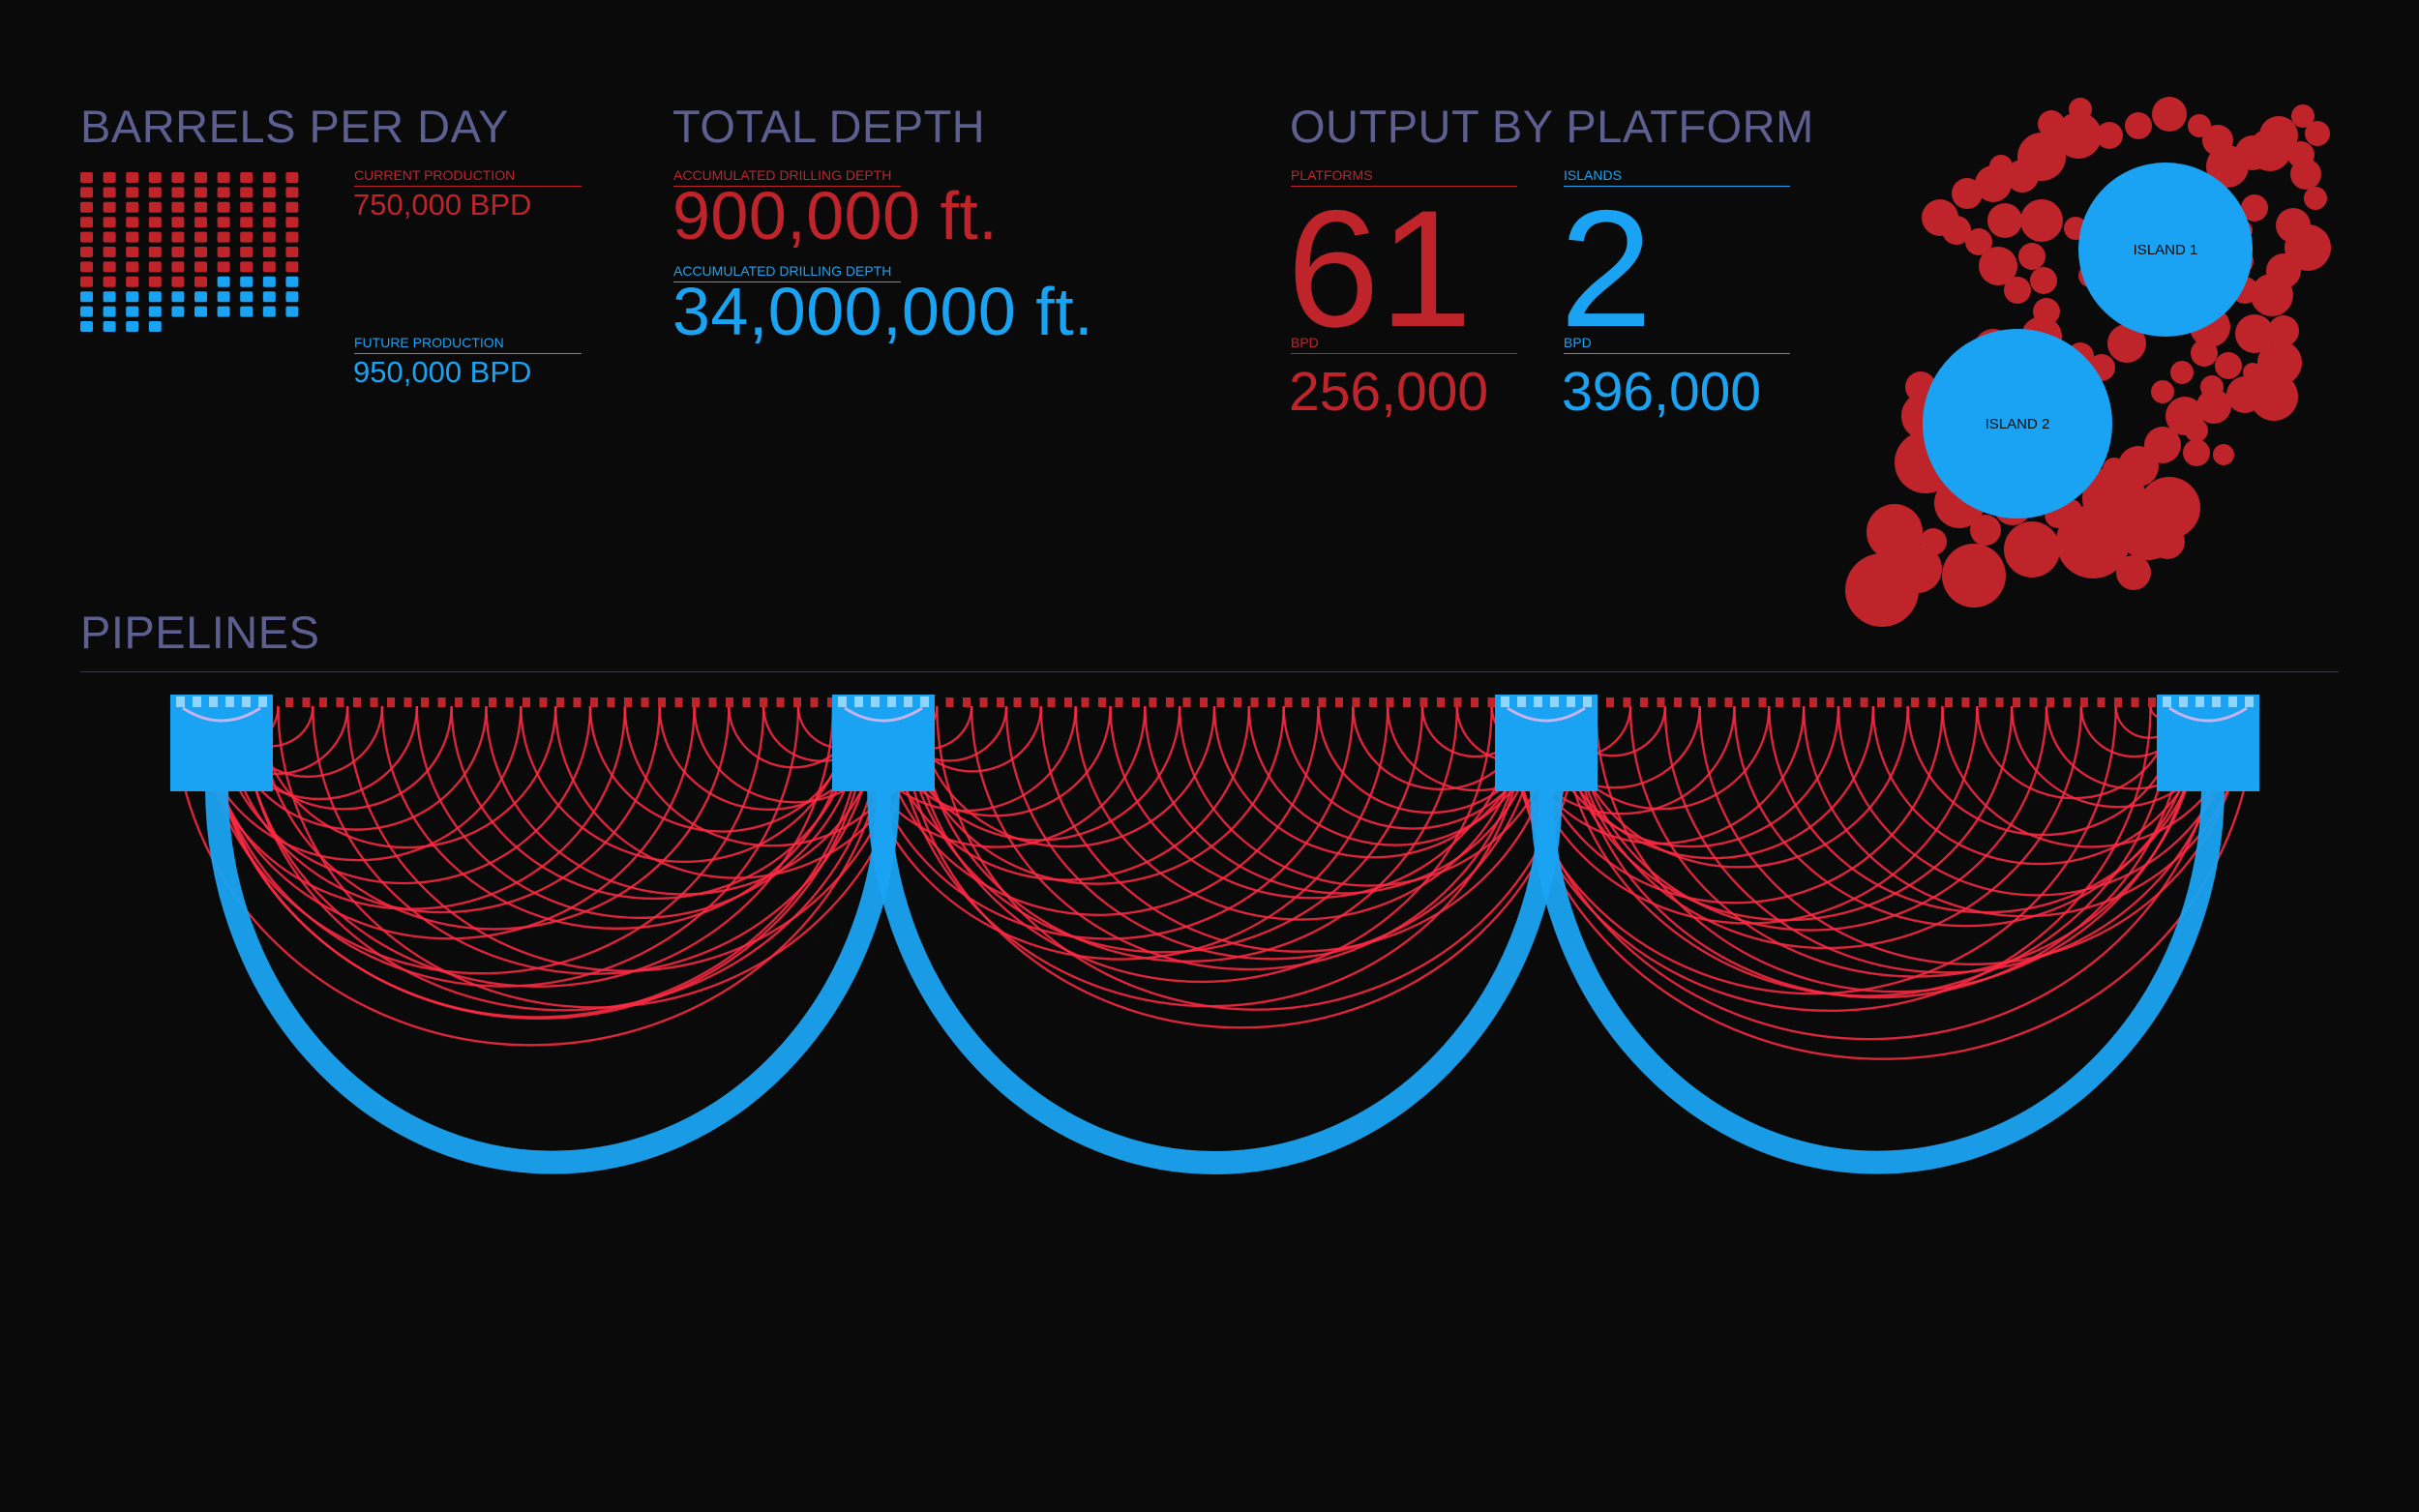  Describe the element at coordinates (2166, 250) in the screenshot. I see `island-1-label: ISLAND 1` at that location.